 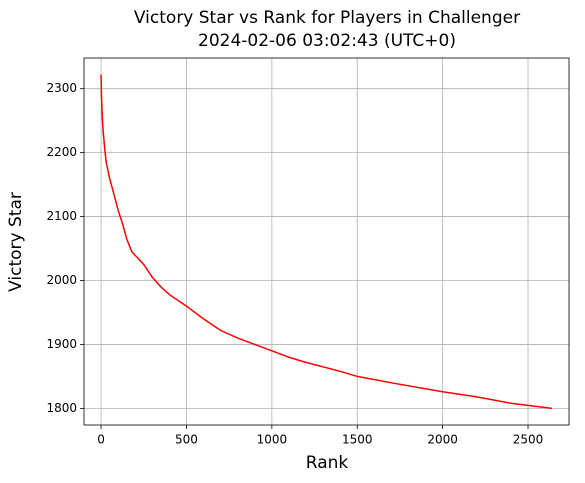 I want to click on x-tick-label: 2500, so click(x=528, y=440).